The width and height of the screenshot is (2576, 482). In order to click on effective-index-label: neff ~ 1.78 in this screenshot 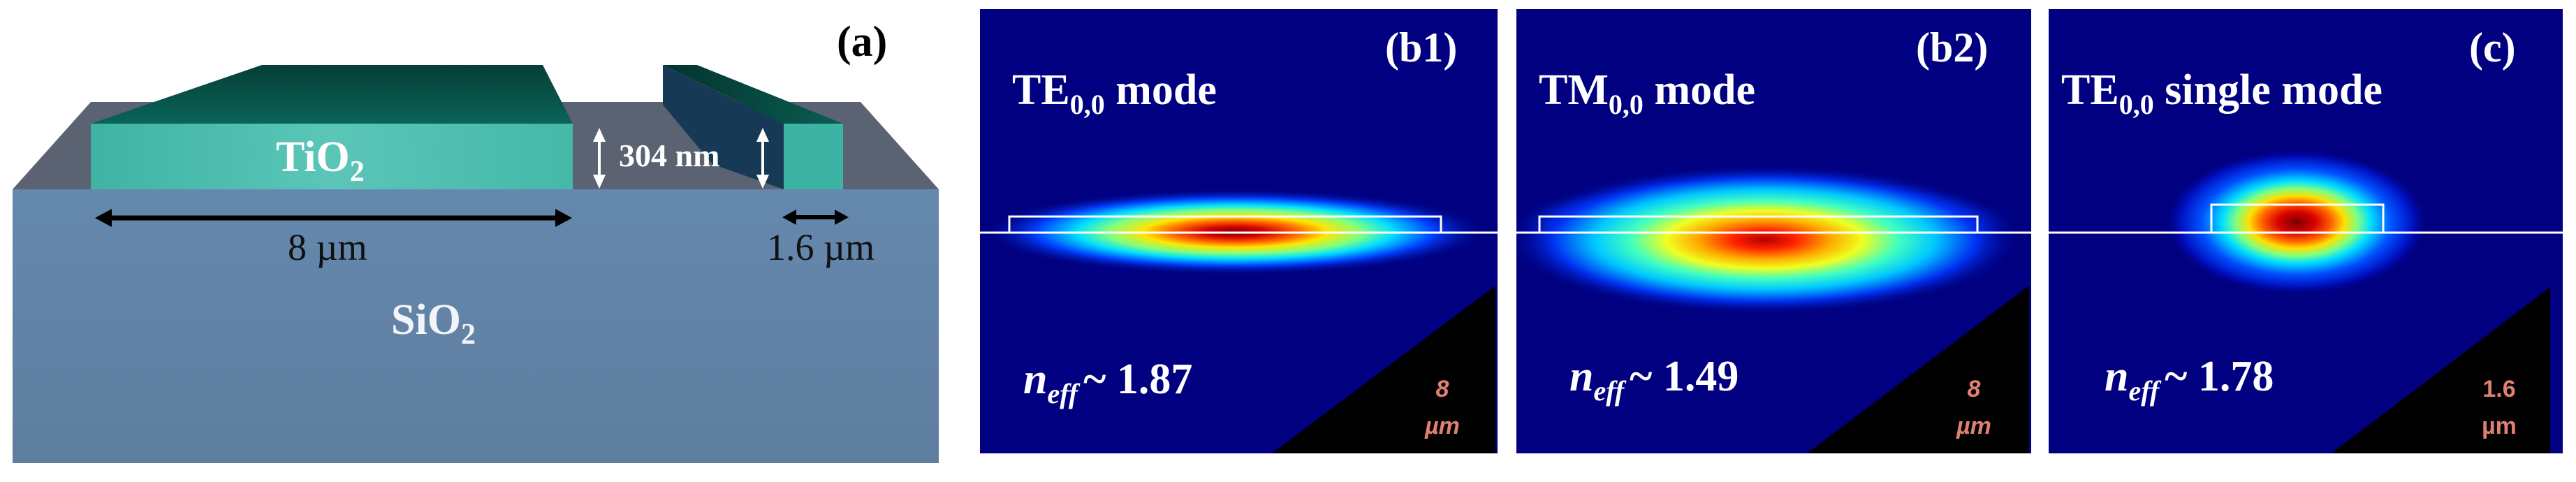, I will do `click(2189, 380)`.